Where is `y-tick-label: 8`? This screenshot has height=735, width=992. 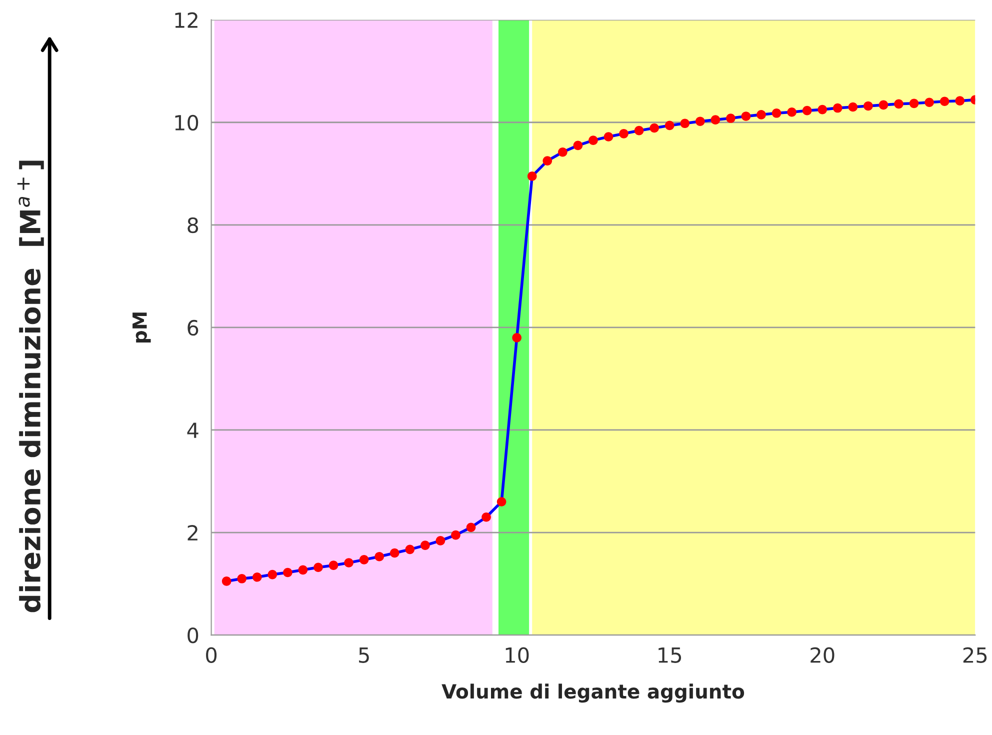
y-tick-label: 8 is located at coordinates (193, 225).